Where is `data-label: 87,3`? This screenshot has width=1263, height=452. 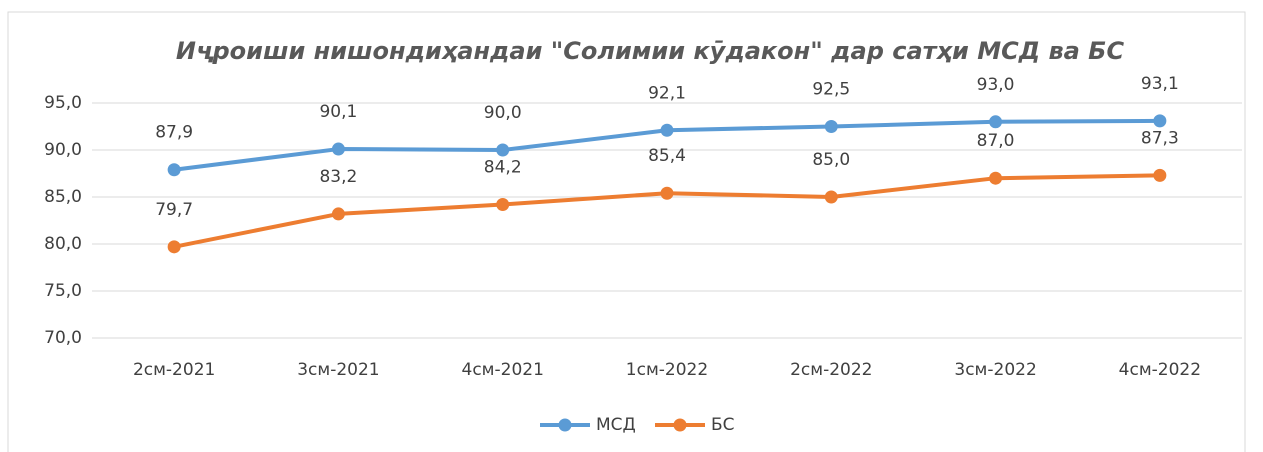 data-label: 87,3 is located at coordinates (1160, 138).